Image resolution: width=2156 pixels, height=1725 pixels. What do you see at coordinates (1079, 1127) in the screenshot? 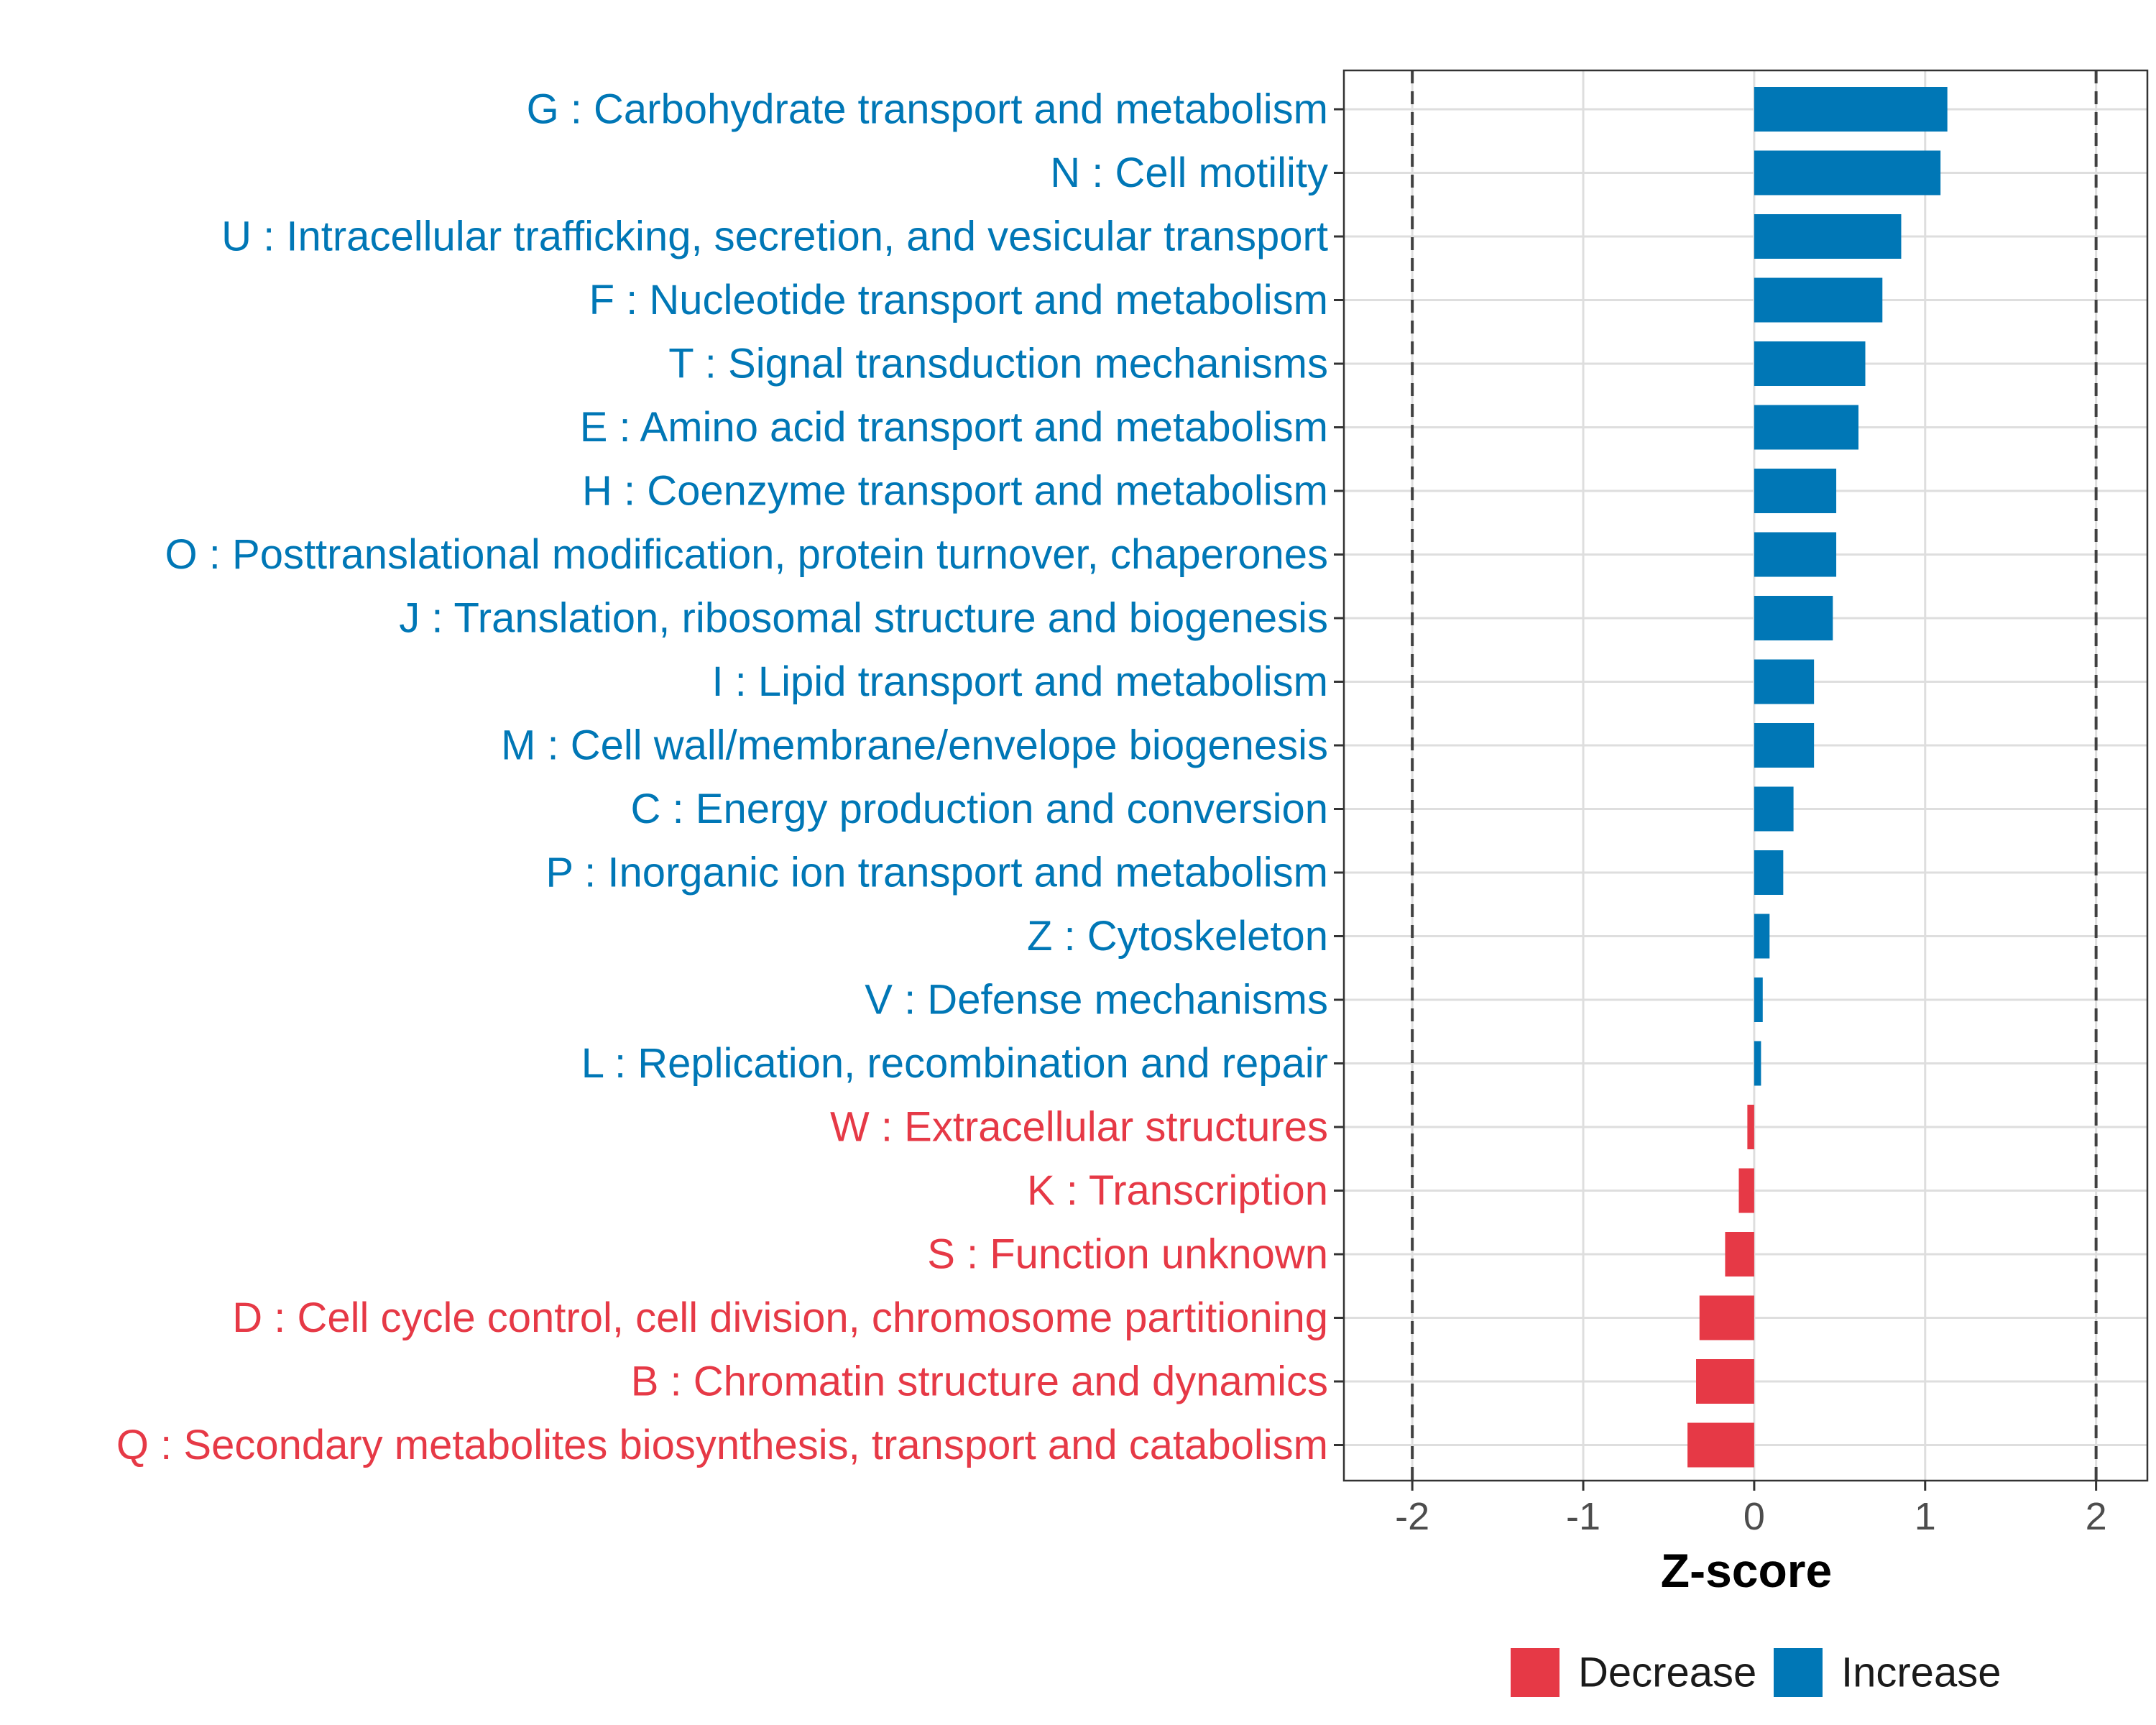
I see `category-label-16: W : Extracellular structures` at bounding box center [1079, 1127].